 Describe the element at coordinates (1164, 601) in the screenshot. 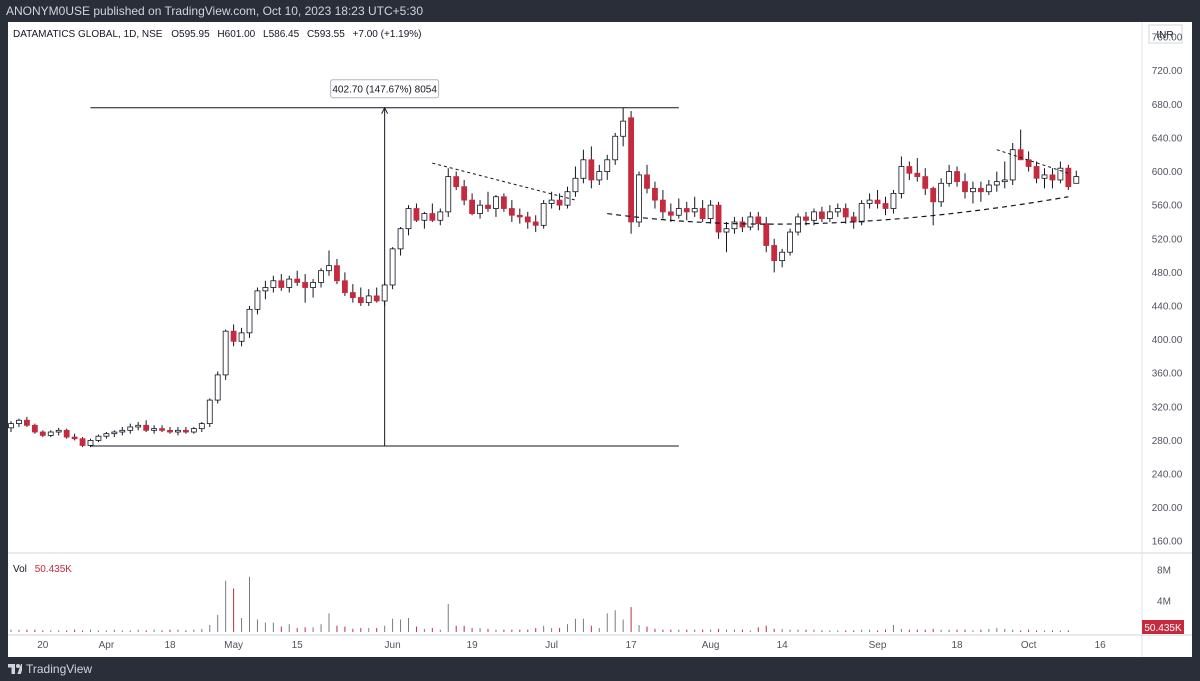

I see `volume-tick-label: 4M` at that location.